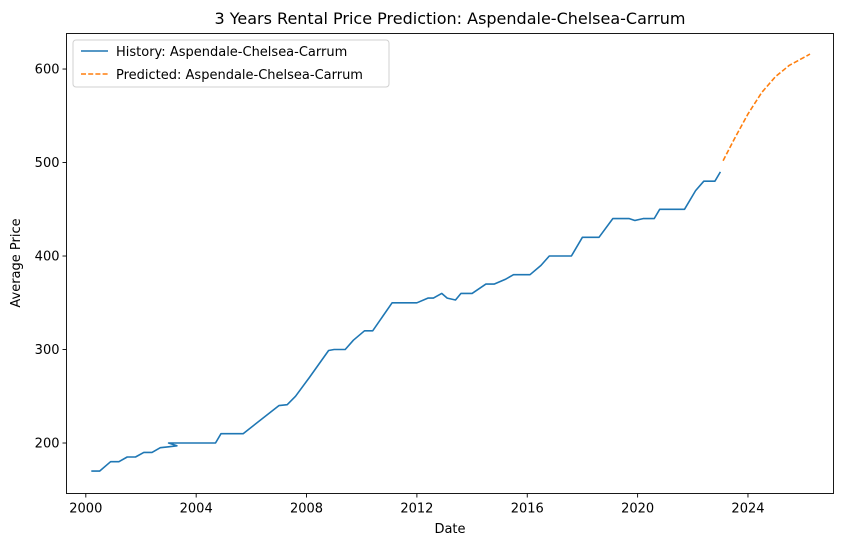 This screenshot has height=547, width=850. What do you see at coordinates (527, 509) in the screenshot?
I see `x-tick-label: 2016` at bounding box center [527, 509].